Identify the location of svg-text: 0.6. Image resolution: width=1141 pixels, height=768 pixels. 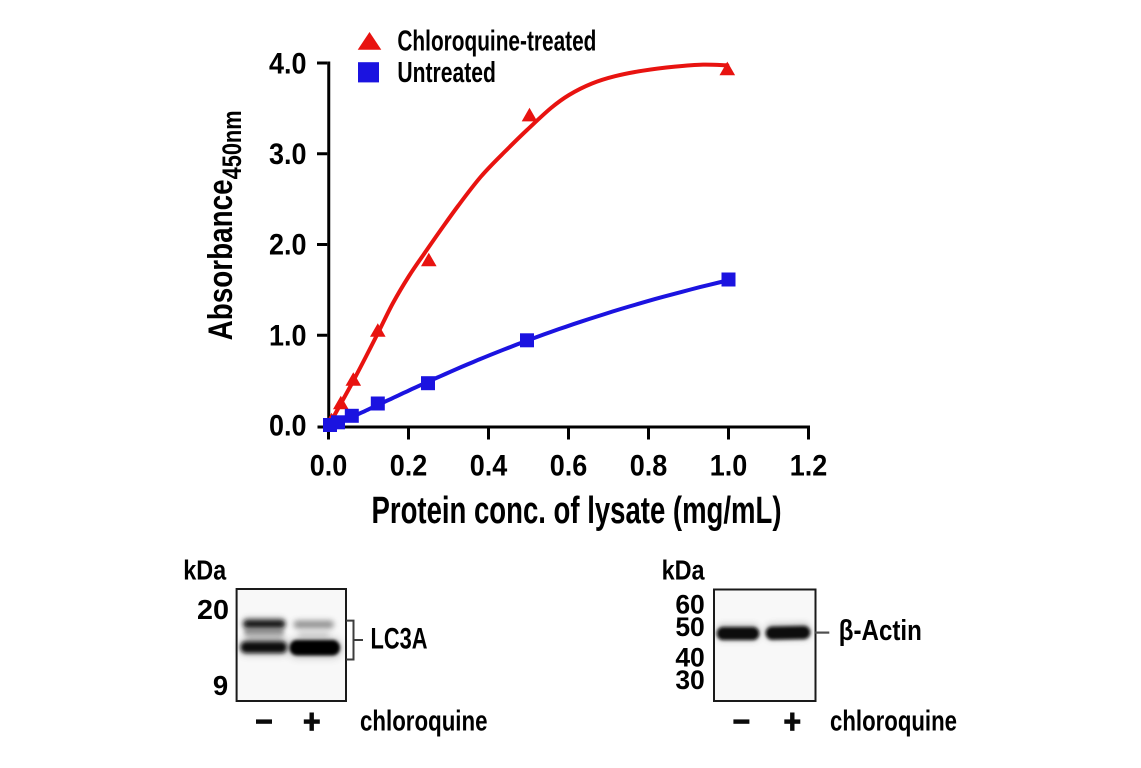
(569, 466).